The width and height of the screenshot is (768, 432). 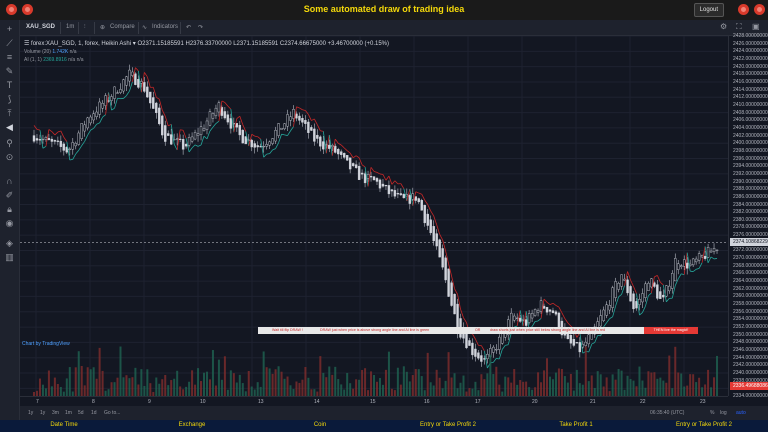 I want to click on layers-icon: ◈, so click(x=9, y=243).